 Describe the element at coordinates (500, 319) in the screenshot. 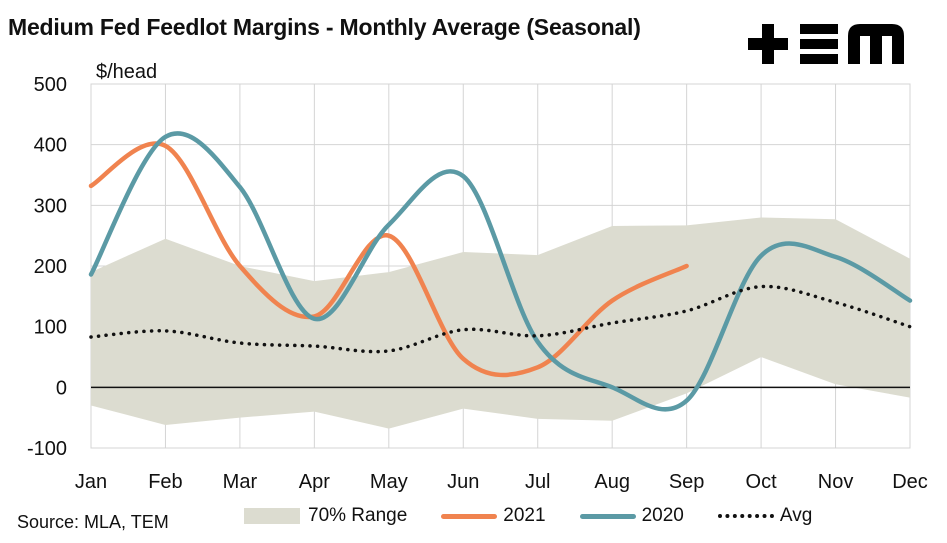

I see `series-line-avg` at that location.